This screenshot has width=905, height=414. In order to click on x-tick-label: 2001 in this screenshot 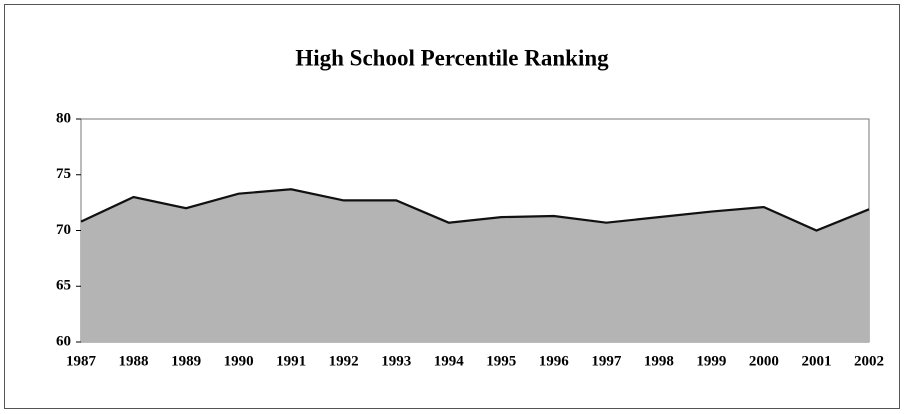, I will do `click(816, 361)`.